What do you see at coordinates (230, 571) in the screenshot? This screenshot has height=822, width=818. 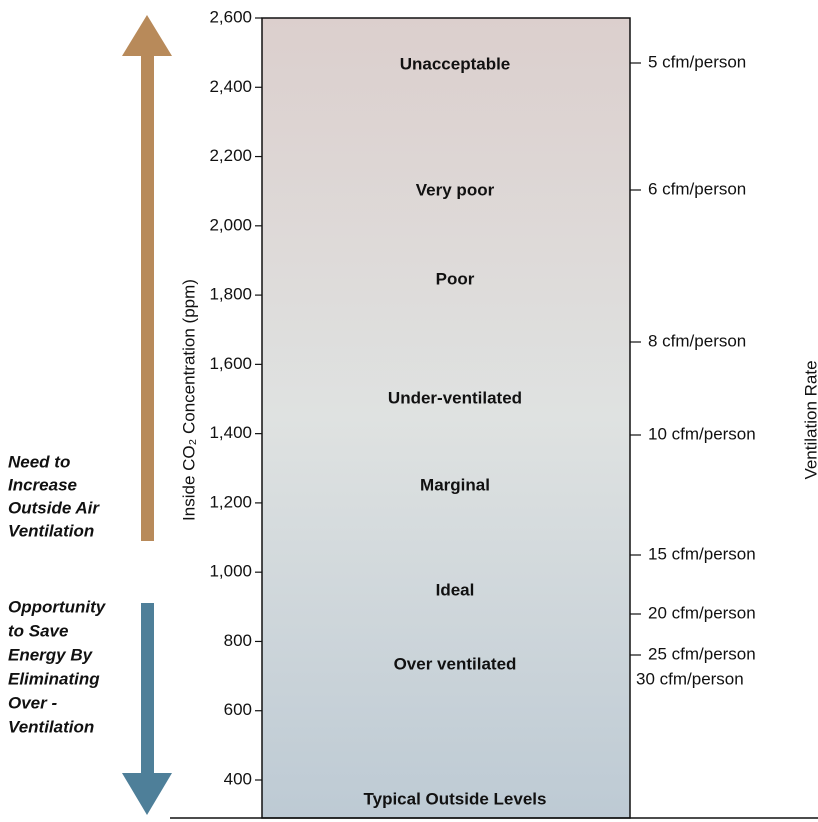 I see `y-tick-label: 1,000` at bounding box center [230, 571].